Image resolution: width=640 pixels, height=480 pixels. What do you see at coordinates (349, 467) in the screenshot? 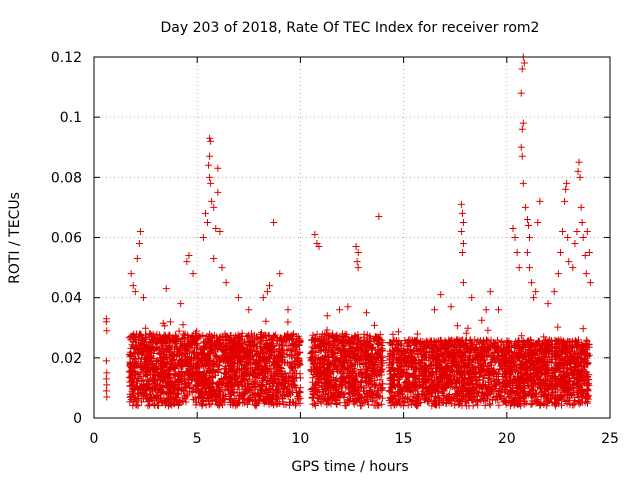
I see `x-axis-label: GPS time / hours` at bounding box center [349, 467].